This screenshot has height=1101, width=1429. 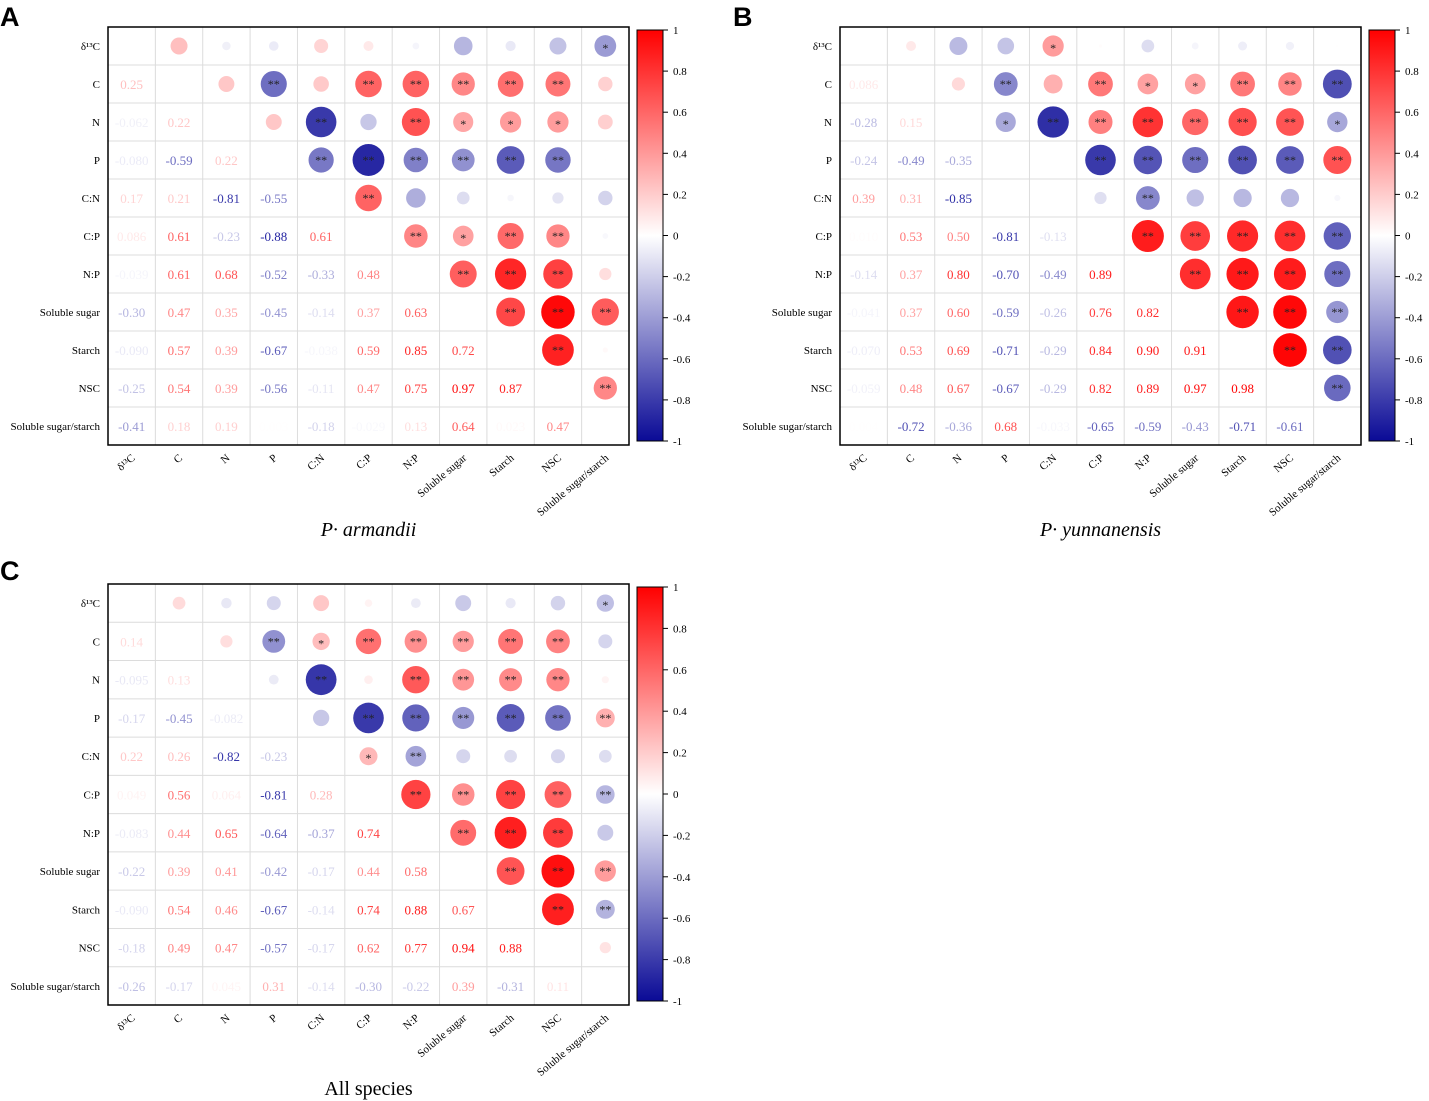 I want to click on colorbar-tick-label: -0.6, so click(x=682, y=360).